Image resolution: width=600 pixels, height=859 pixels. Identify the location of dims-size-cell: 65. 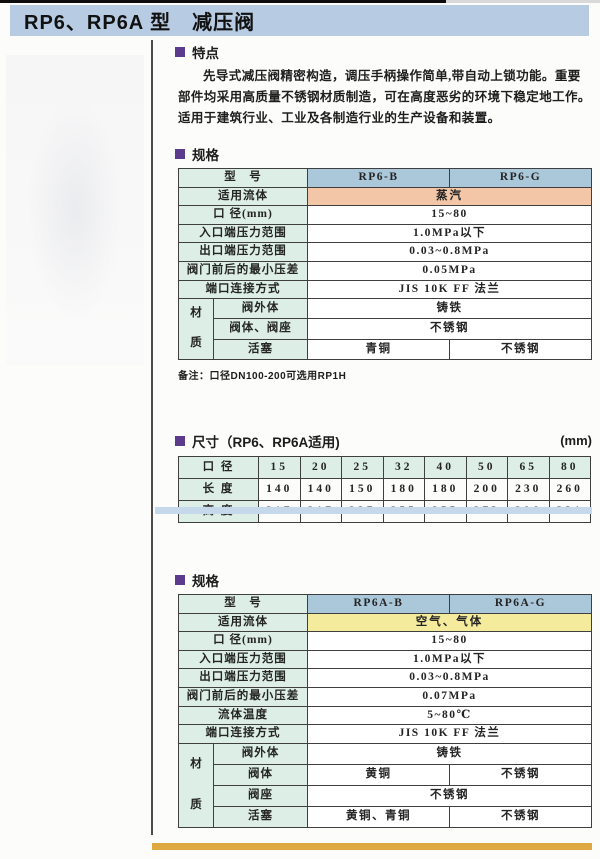
(528, 467).